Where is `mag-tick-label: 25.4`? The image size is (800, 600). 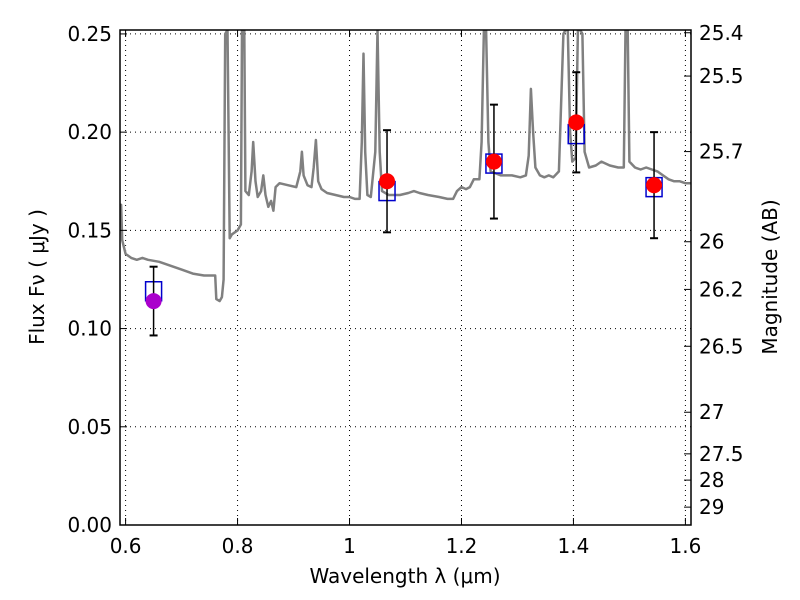
mag-tick-label: 25.4 is located at coordinates (721, 33).